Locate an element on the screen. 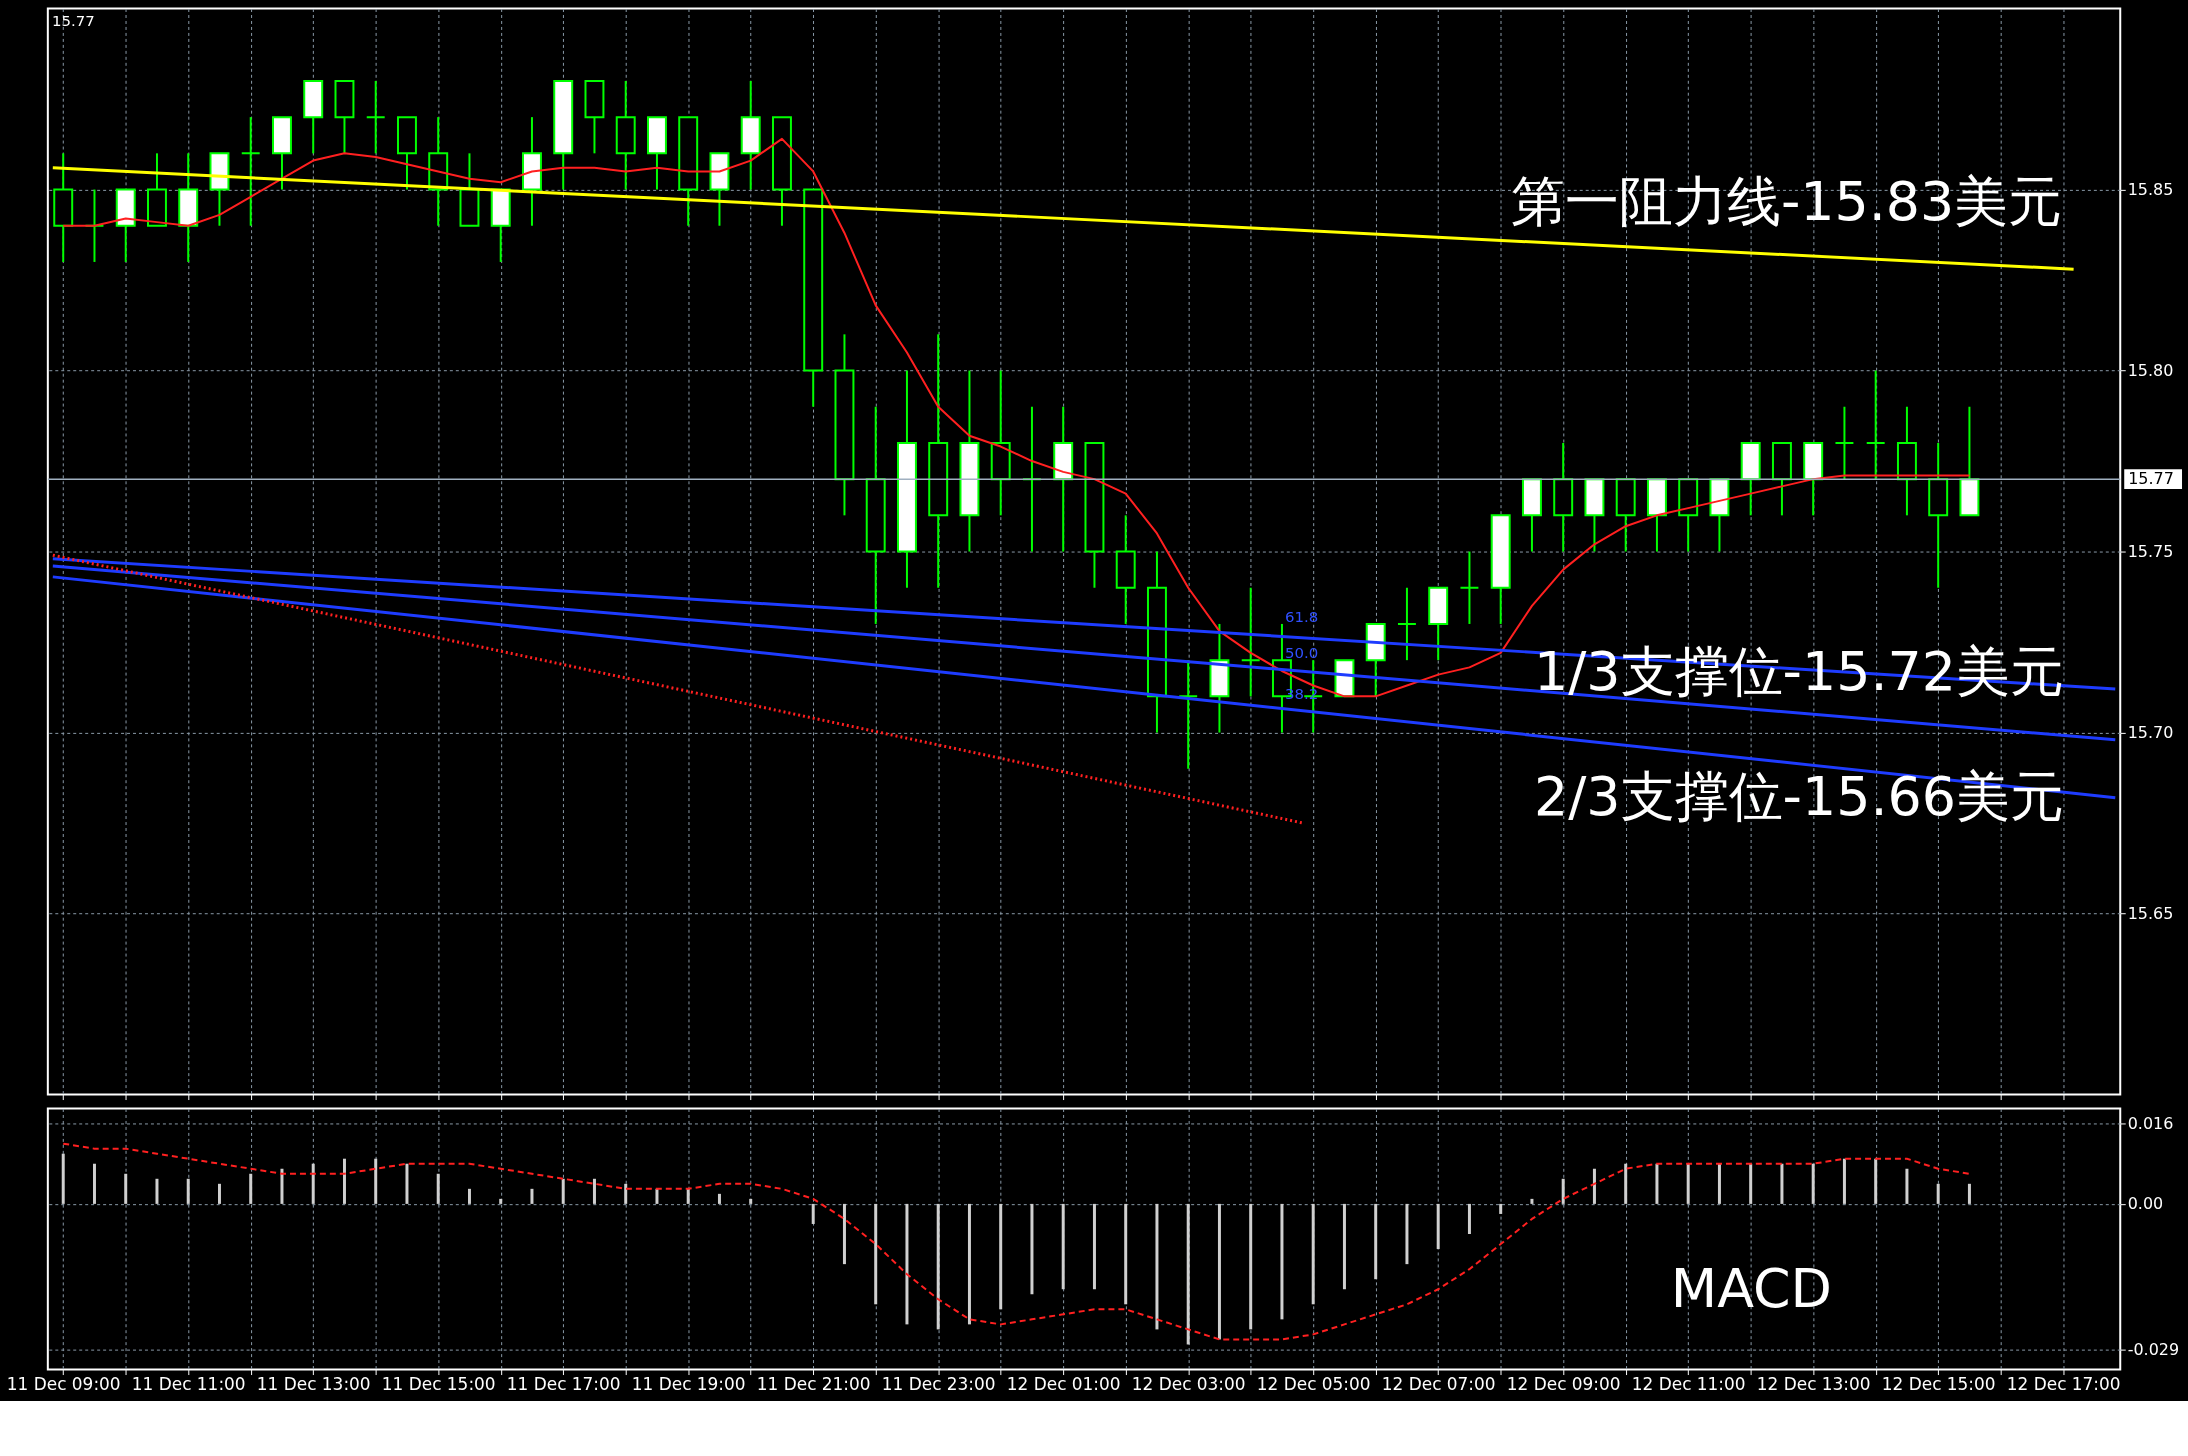 Image resolution: width=2188 pixels, height=1456 pixels. annotation: 61.8 is located at coordinates (1302, 617).